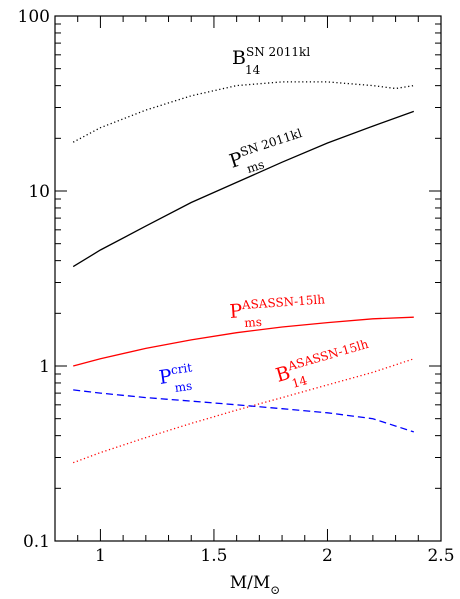 Image resolution: width=460 pixels, height=599 pixels. Describe the element at coordinates (266, 149) in the screenshot. I see `annotation-label: PSN 2011kl` at that location.